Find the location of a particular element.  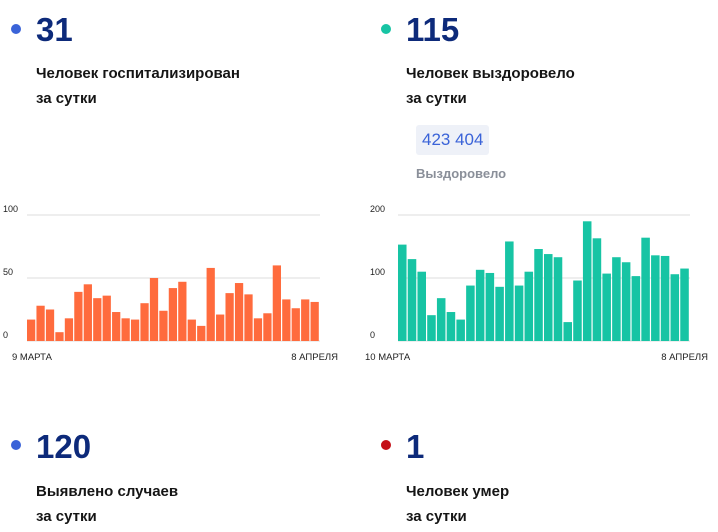

cases-dot is located at coordinates (16, 445).